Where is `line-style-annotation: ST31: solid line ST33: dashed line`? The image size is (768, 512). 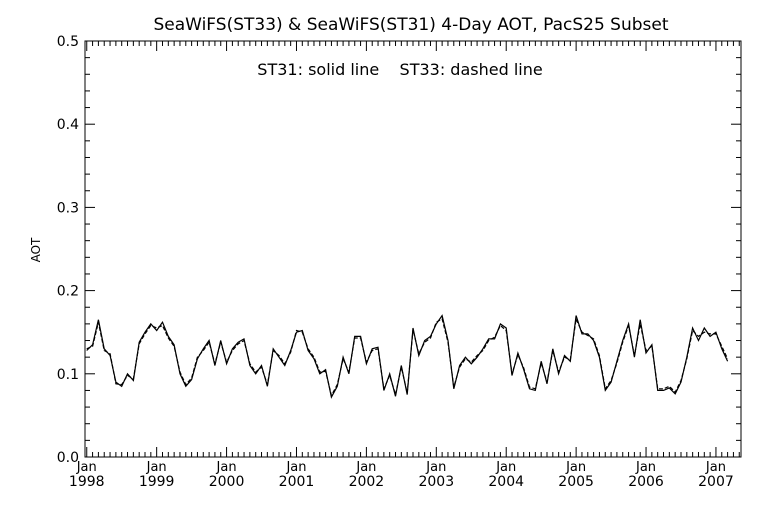 line-style-annotation: ST31: solid line ST33: dashed line is located at coordinates (399, 69).